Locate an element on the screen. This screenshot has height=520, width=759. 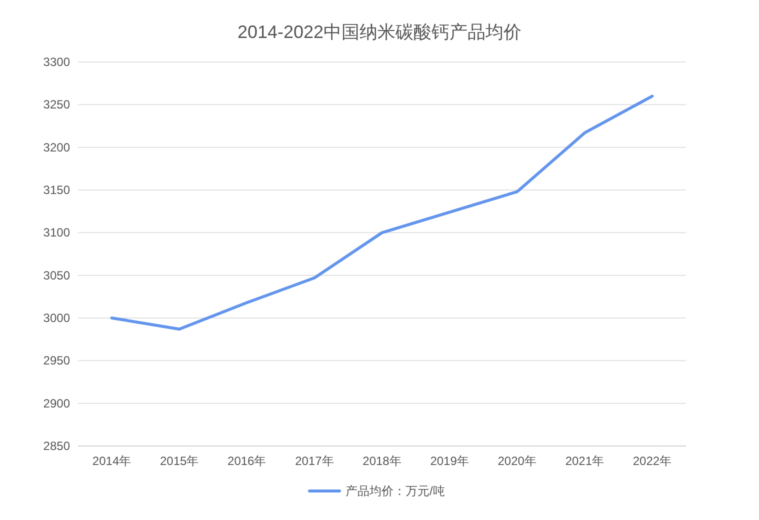
y-tick-label: 3050 is located at coordinates (56, 275).